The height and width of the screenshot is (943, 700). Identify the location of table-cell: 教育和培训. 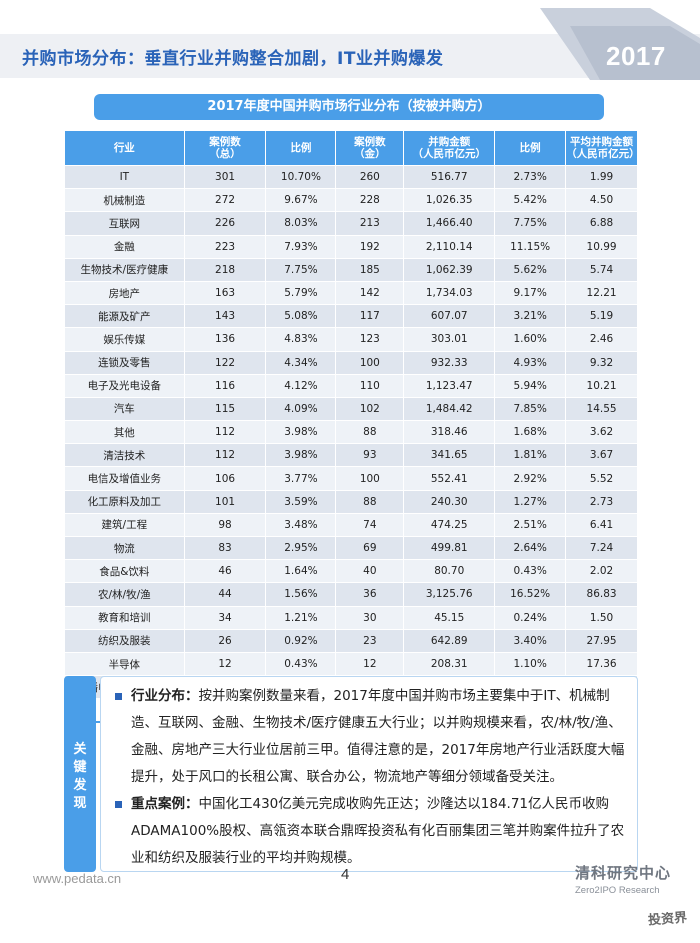
(124, 617).